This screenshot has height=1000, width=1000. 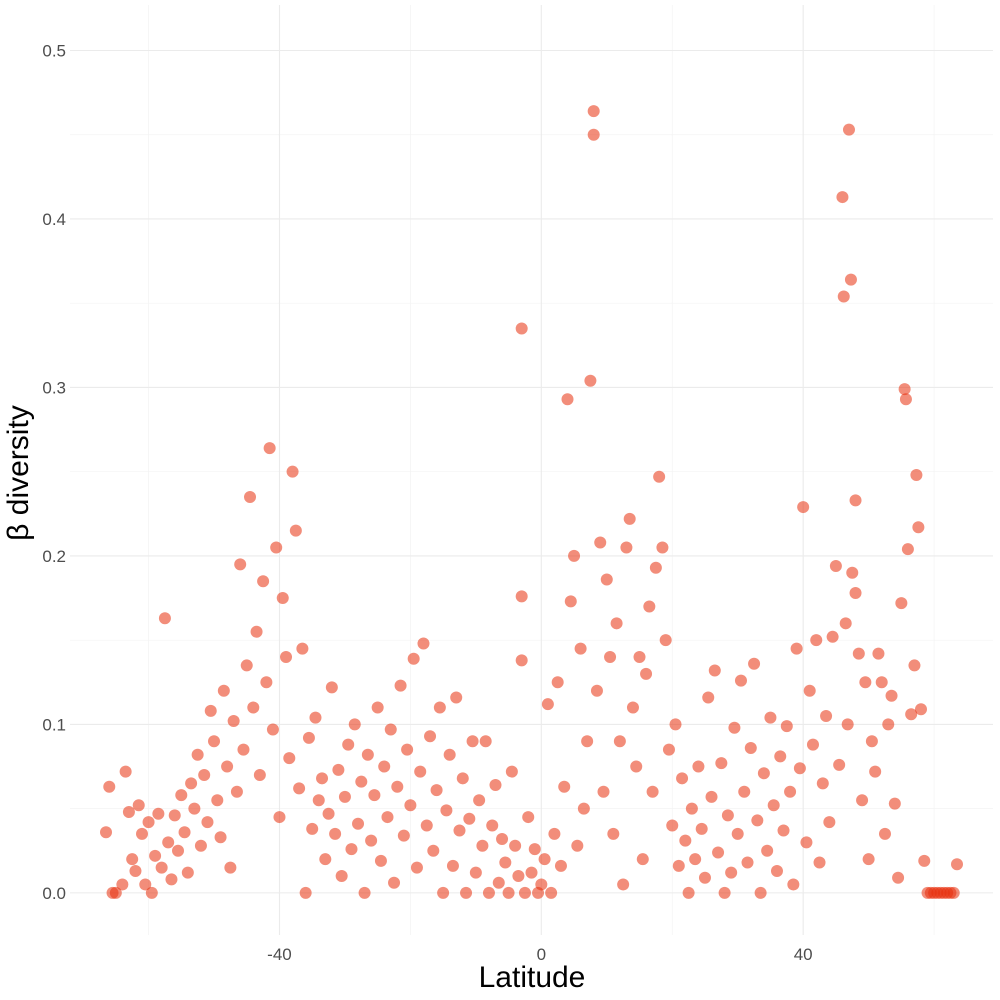 I want to click on y-axis-title: β diversity, so click(x=18, y=473).